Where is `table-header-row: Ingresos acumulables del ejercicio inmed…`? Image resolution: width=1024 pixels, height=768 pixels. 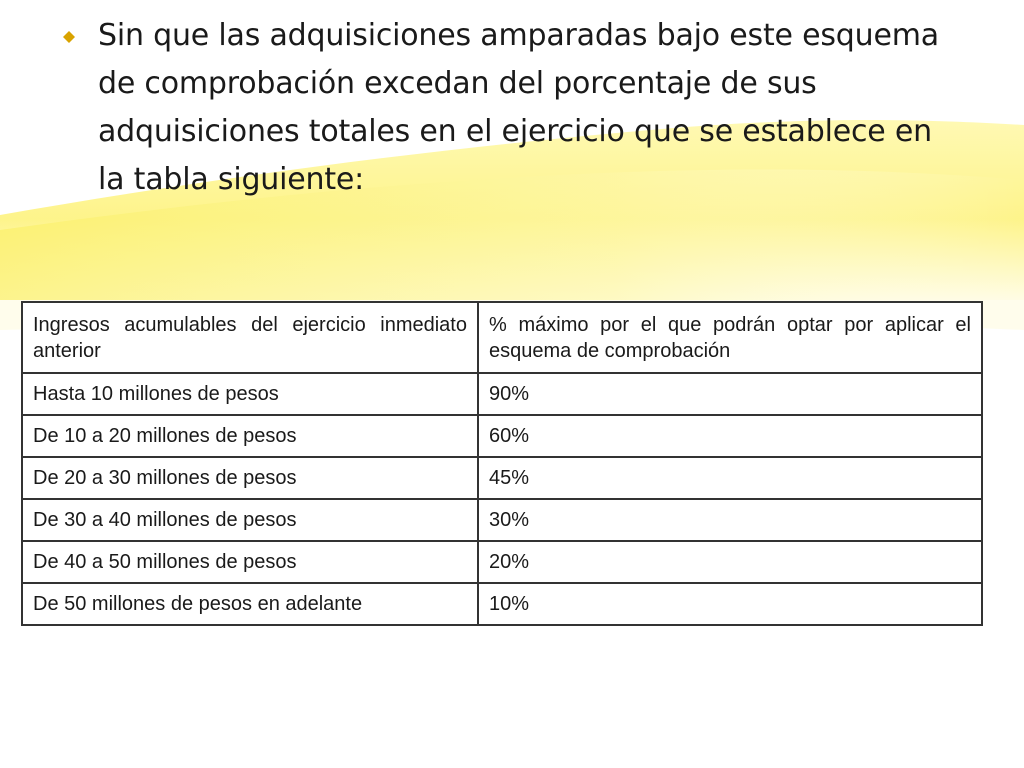
table-header-row: Ingresos acumulables del ejercicio inmed… is located at coordinates (502, 337).